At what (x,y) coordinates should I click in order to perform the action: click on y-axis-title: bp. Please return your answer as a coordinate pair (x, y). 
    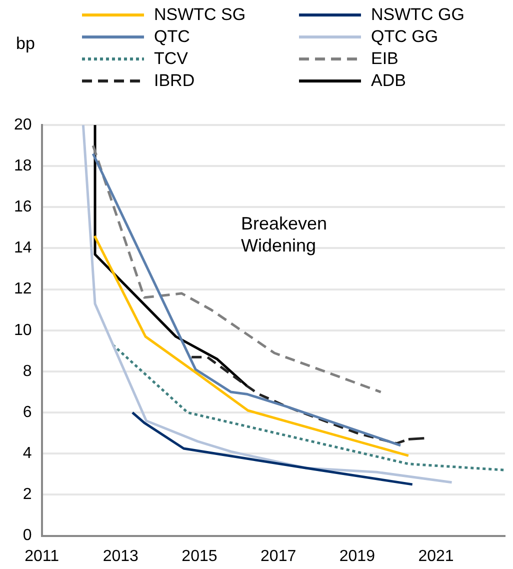
    Looking at the image, I should click on (25, 44).